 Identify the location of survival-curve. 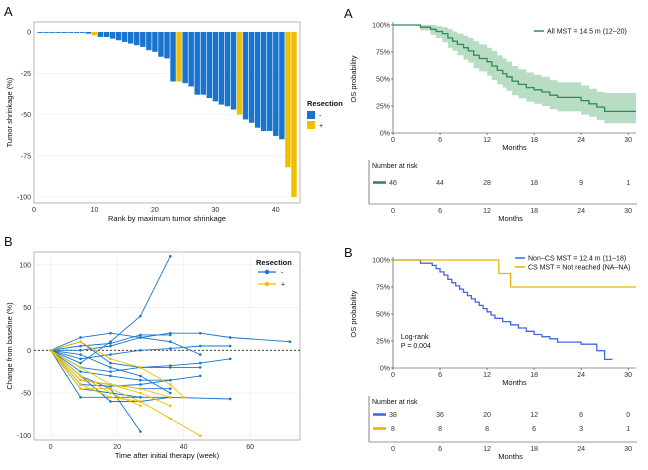
(503, 310).